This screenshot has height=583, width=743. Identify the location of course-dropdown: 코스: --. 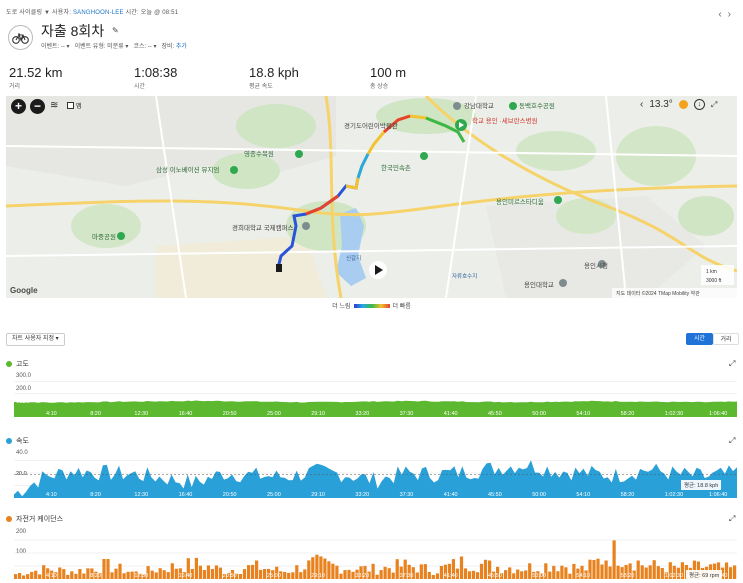
(142, 47).